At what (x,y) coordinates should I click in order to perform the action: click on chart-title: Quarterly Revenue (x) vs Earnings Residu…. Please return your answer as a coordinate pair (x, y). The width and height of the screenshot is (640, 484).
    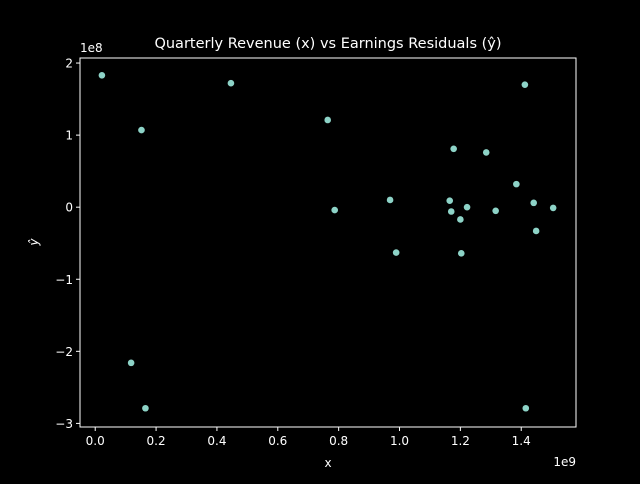
    Looking at the image, I should click on (327, 44).